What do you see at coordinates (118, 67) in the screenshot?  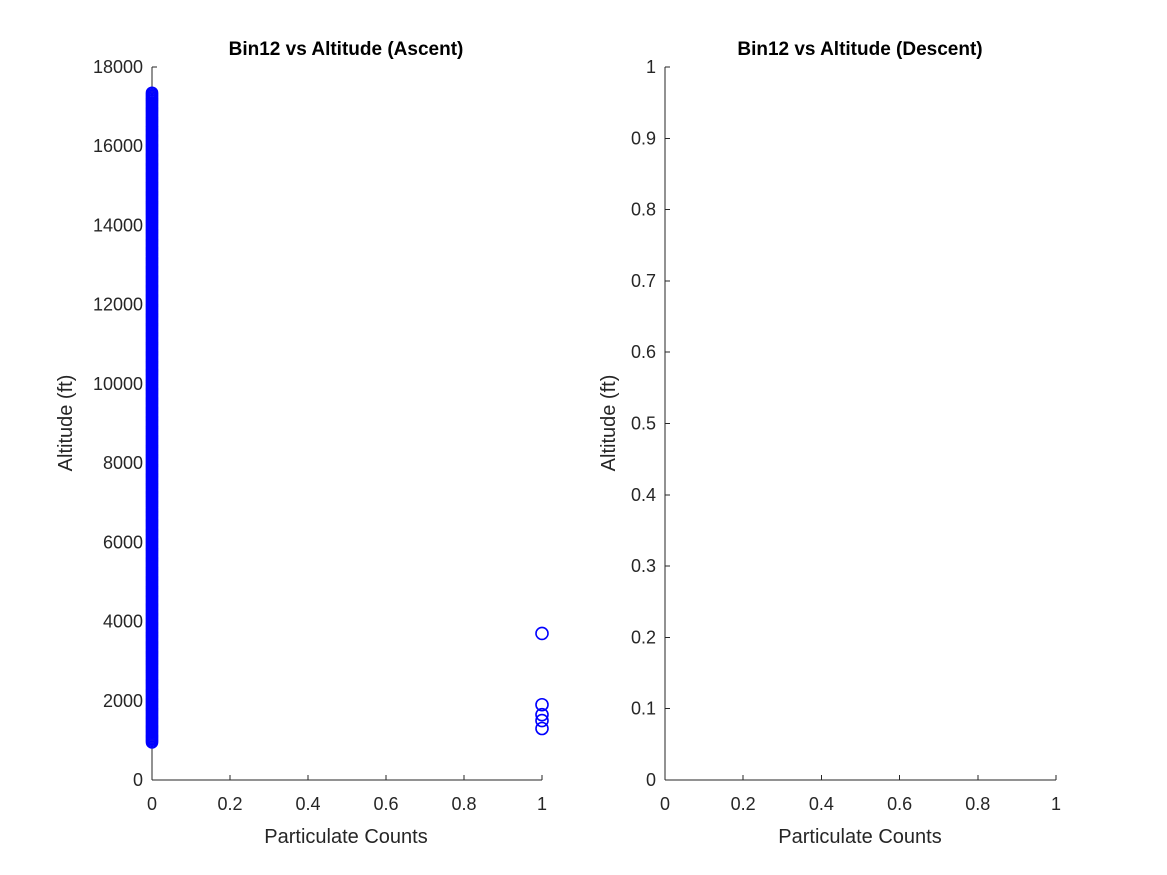 I see `ascent-y-tick-label: 18000` at bounding box center [118, 67].